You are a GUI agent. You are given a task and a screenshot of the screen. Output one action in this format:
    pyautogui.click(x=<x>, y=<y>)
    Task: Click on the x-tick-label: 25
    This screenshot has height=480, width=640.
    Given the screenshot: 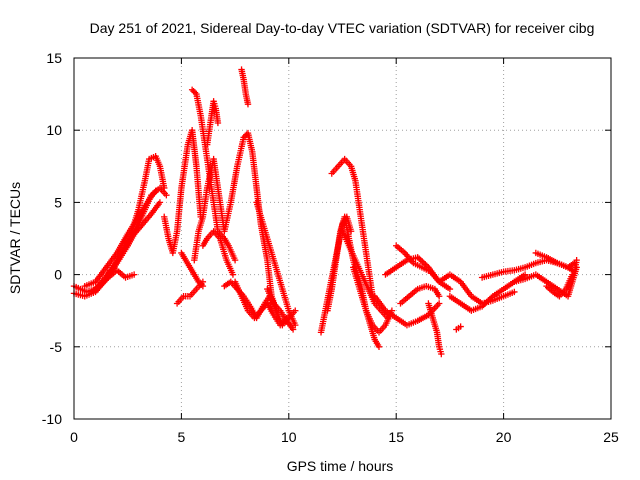 What is the action you would take?
    pyautogui.click(x=611, y=437)
    